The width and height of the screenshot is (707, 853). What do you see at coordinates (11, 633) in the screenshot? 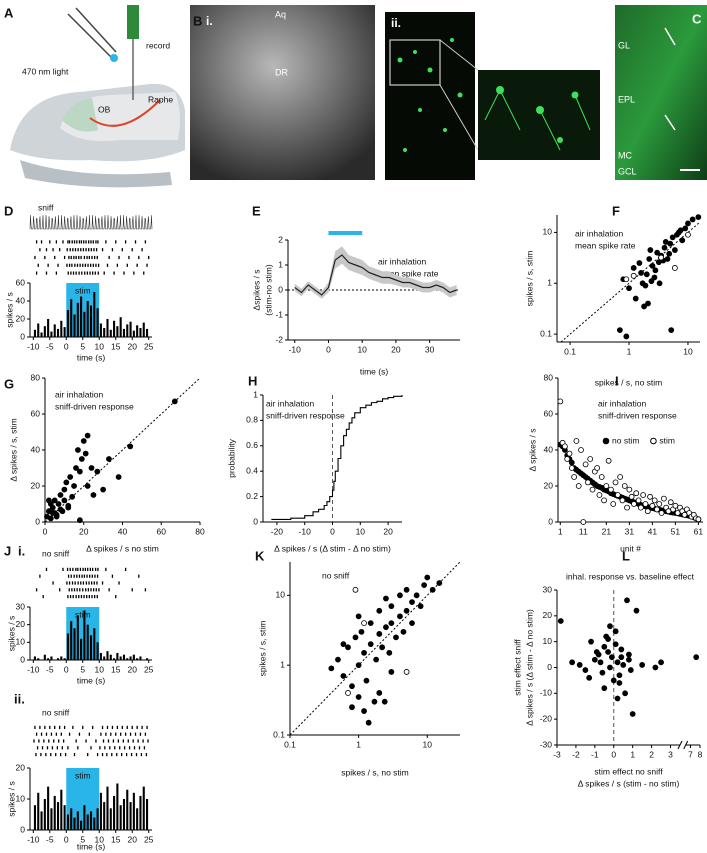
I see `y-axis-label: spikes / s` at bounding box center [11, 633].